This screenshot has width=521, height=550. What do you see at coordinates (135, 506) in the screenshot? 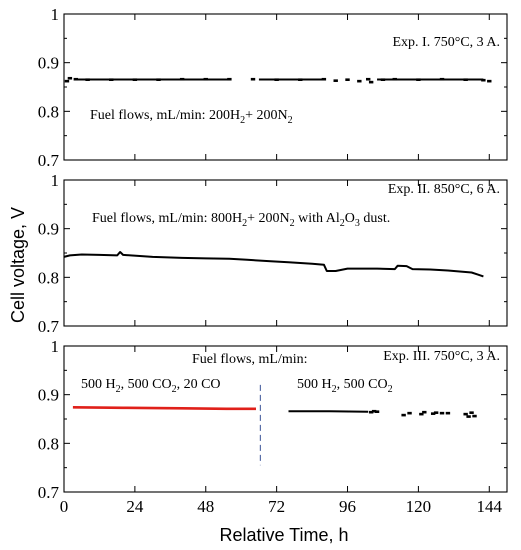
I see `x-tick-label: 24` at bounding box center [135, 506].